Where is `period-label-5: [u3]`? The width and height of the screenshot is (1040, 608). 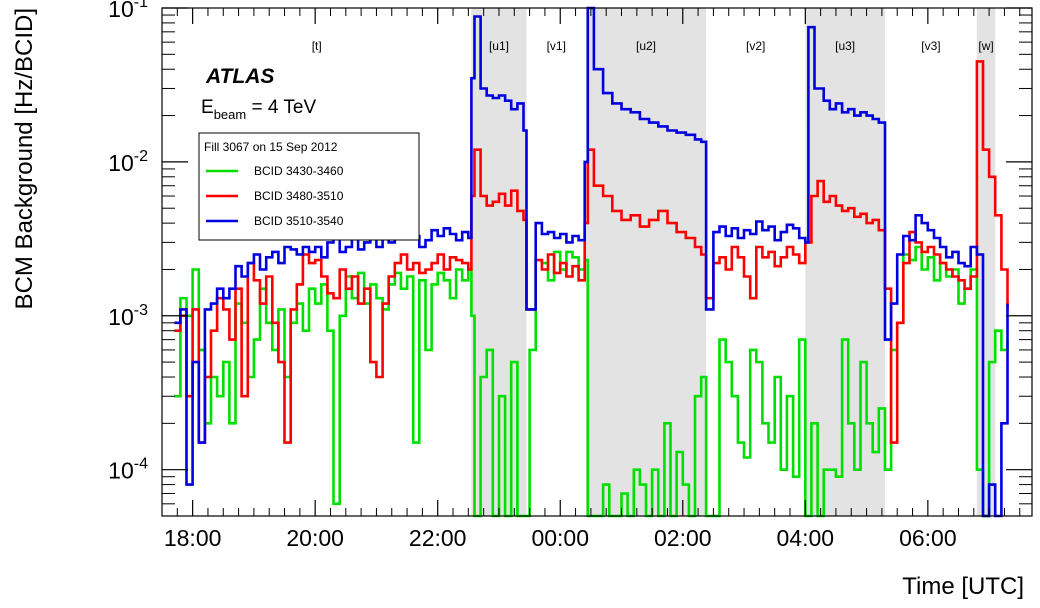 period-label-5: [u3] is located at coordinates (845, 46).